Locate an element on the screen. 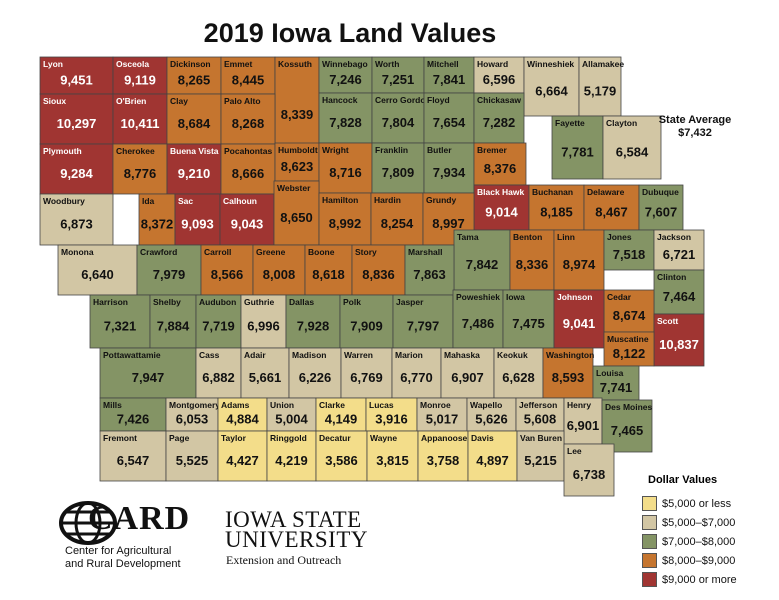  county-name: Jones is located at coordinates (619, 237).